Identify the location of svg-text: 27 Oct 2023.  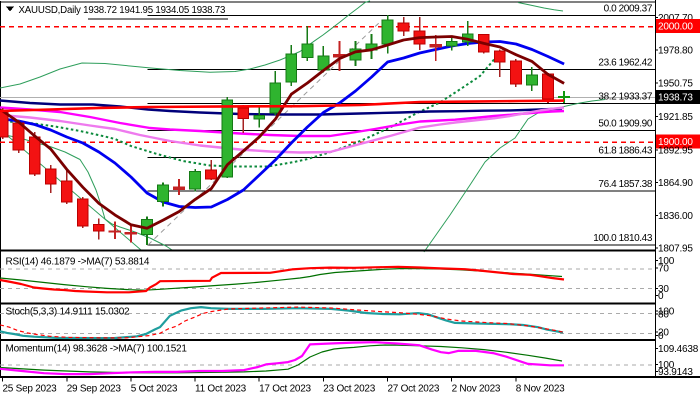
(414, 389).